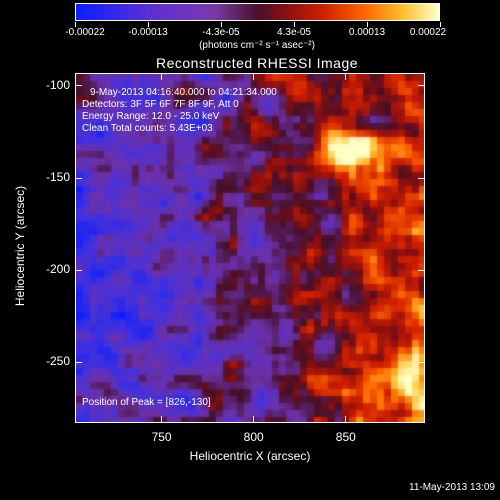 Image resolution: width=500 pixels, height=500 pixels. I want to click on annotation-time: 9-May-2013 04:16:40.000 to 04:21:34.000, so click(183, 92).